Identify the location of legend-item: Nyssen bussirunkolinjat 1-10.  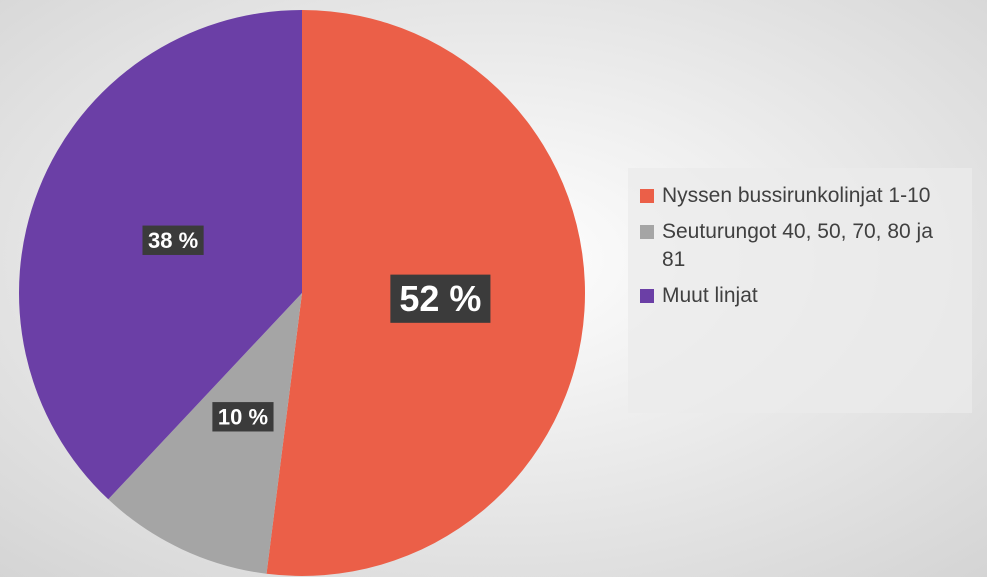
(801, 196).